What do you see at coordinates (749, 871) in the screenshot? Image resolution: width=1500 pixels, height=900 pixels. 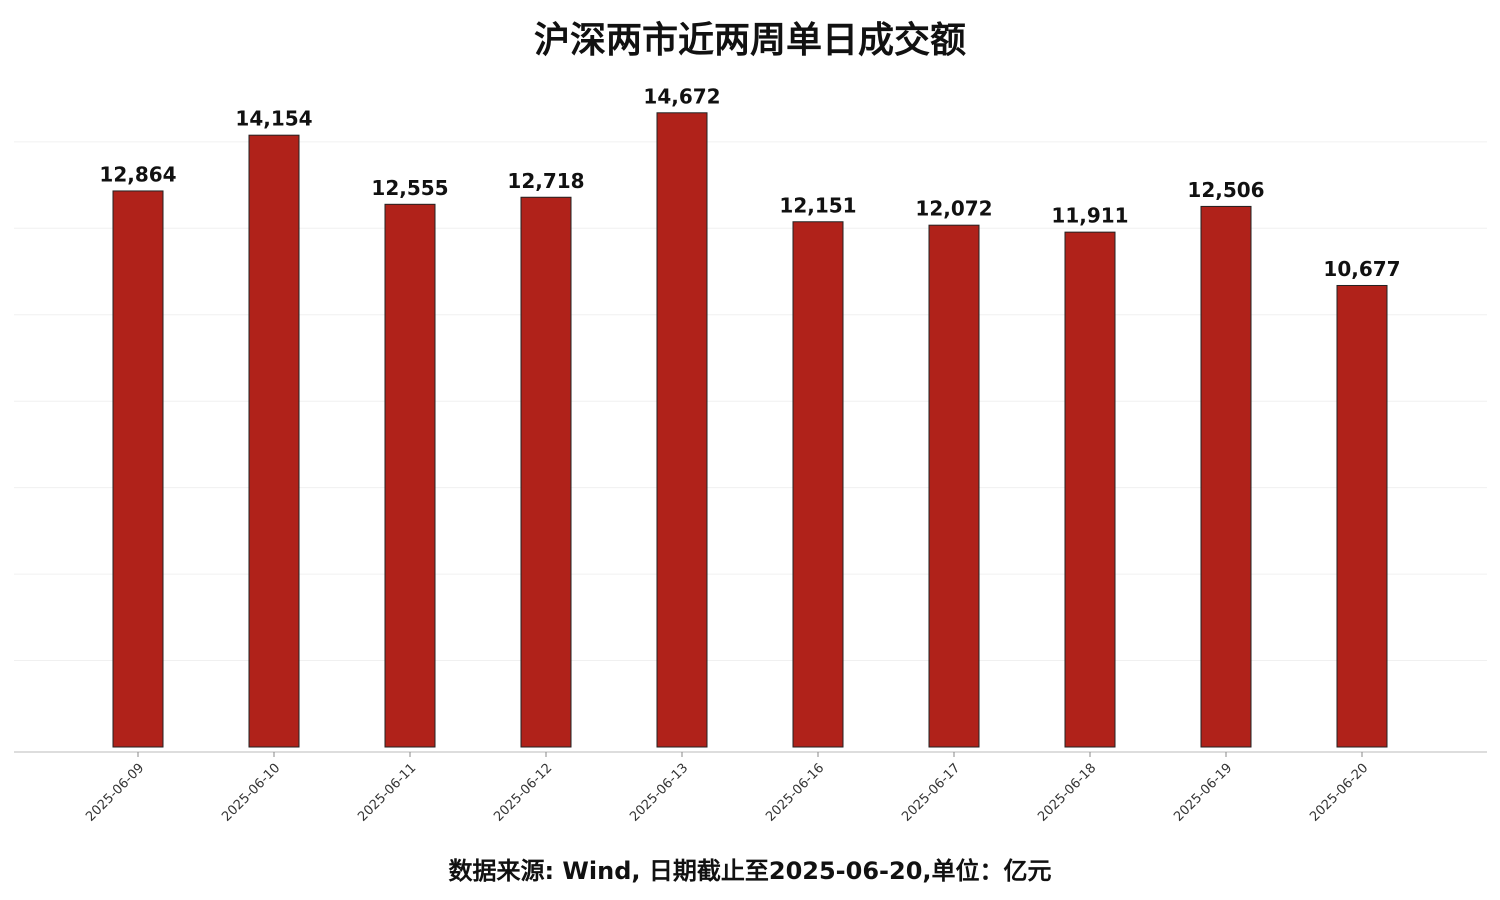 I see `footnote: 数据来源: Wind, 日期截止至2025-06-20,单位：亿元` at bounding box center [749, 871].